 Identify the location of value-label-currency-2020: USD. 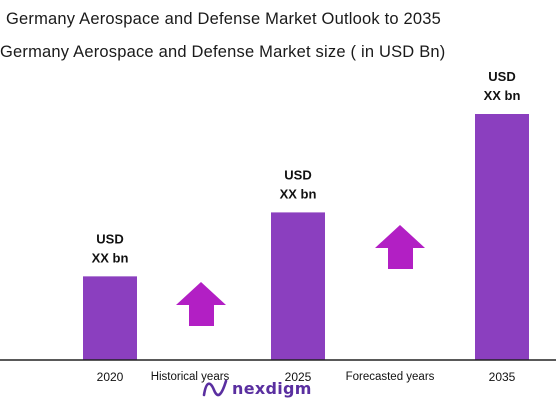
(109, 238).